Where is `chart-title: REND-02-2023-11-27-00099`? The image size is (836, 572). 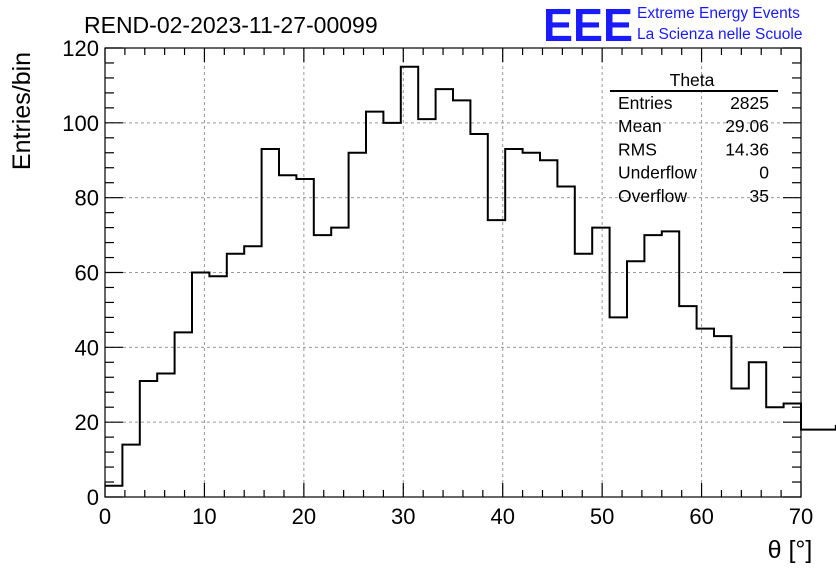 chart-title: REND-02-2023-11-27-00099 is located at coordinates (231, 25).